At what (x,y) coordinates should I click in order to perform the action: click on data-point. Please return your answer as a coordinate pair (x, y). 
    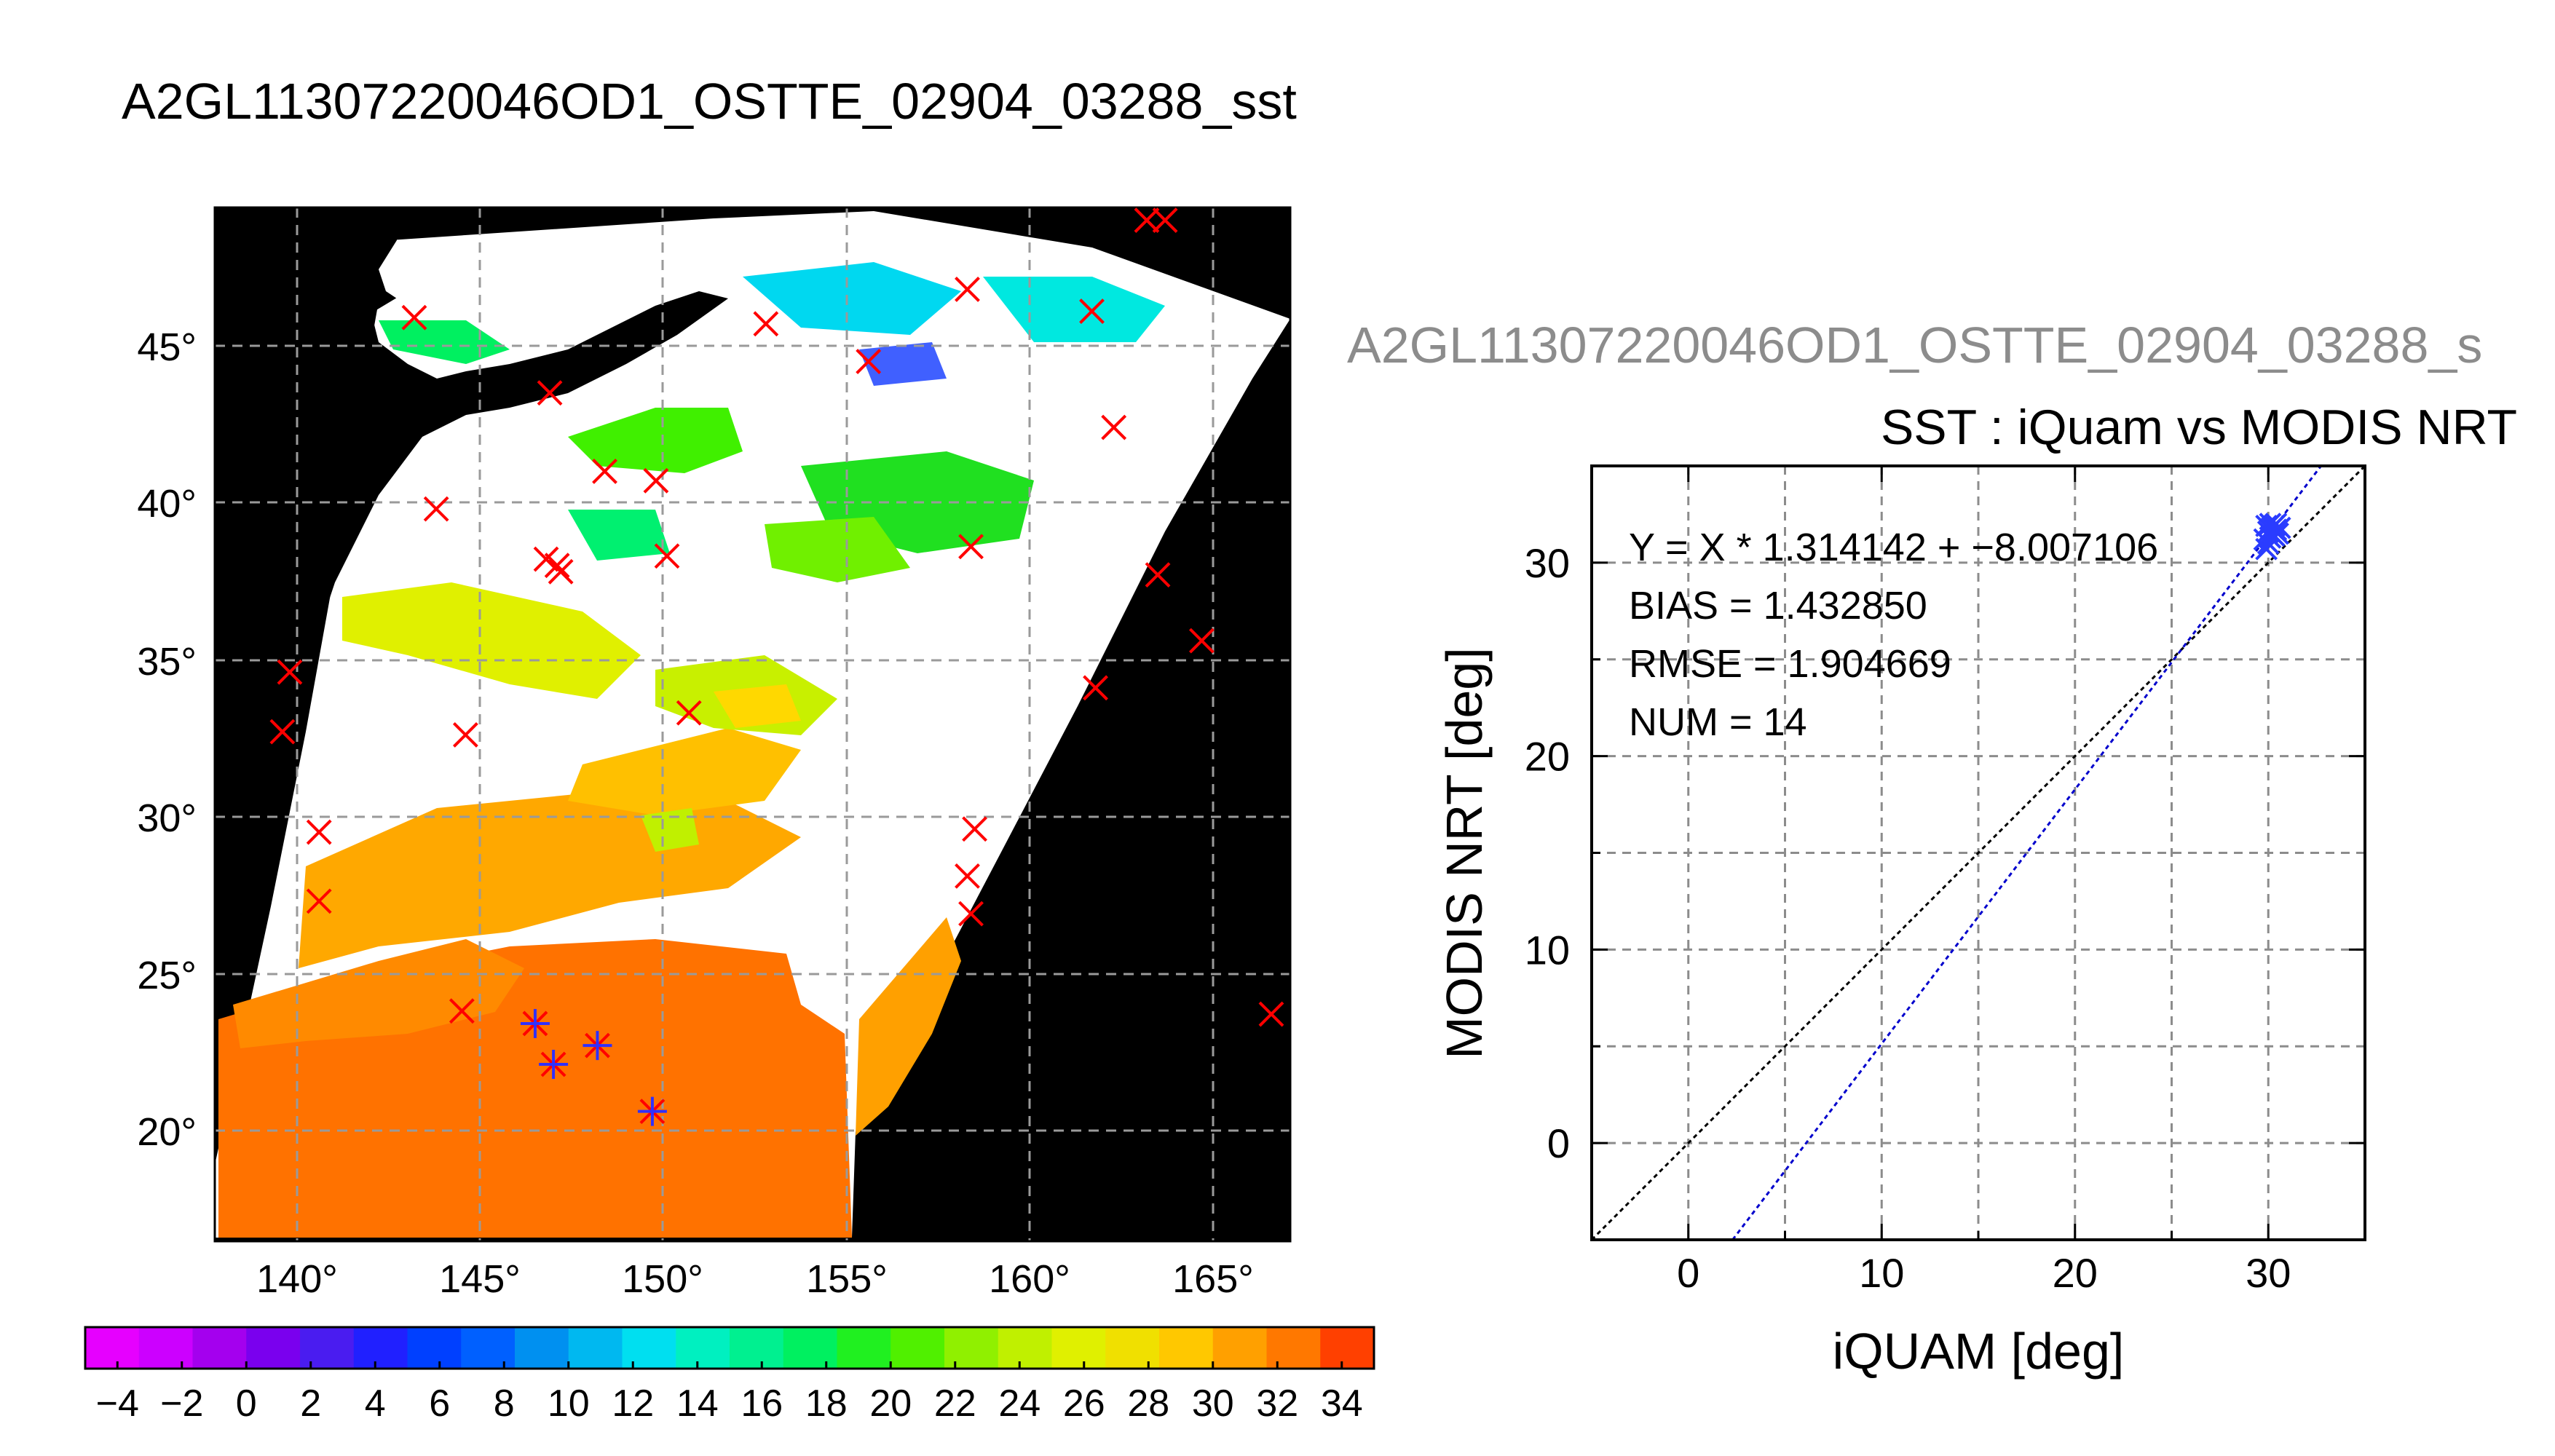
    Looking at the image, I should click on (2276, 524).